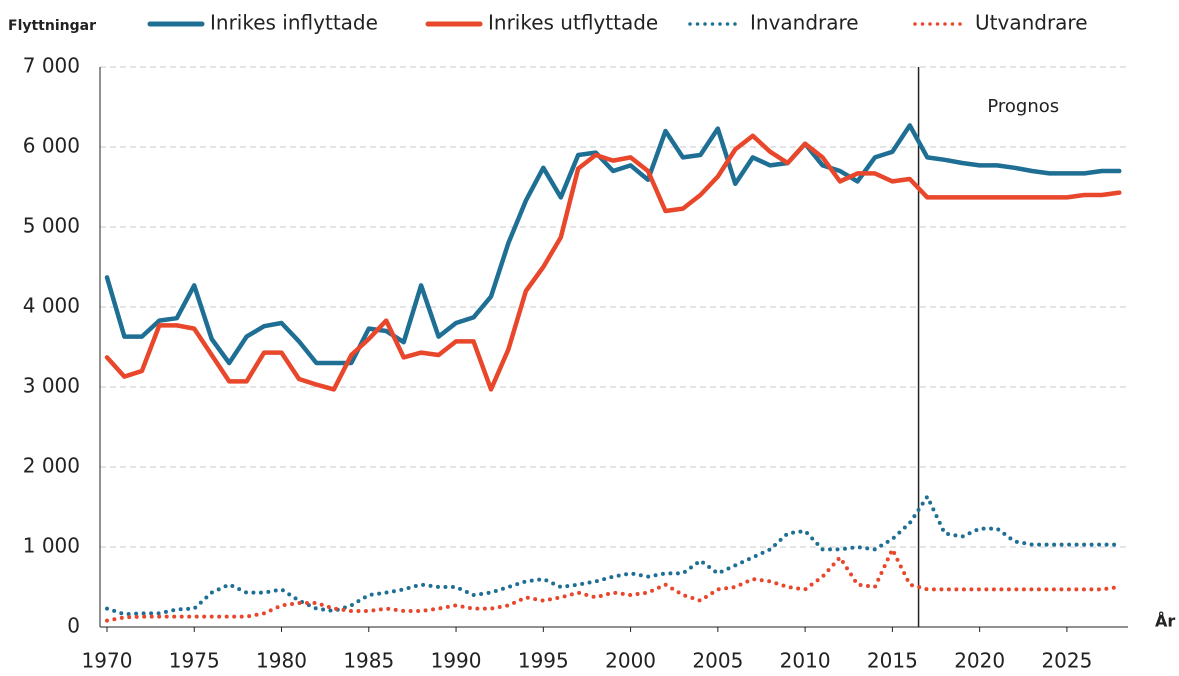 This screenshot has width=1179, height=676. I want to click on x-tick-label: 1985, so click(368, 661).